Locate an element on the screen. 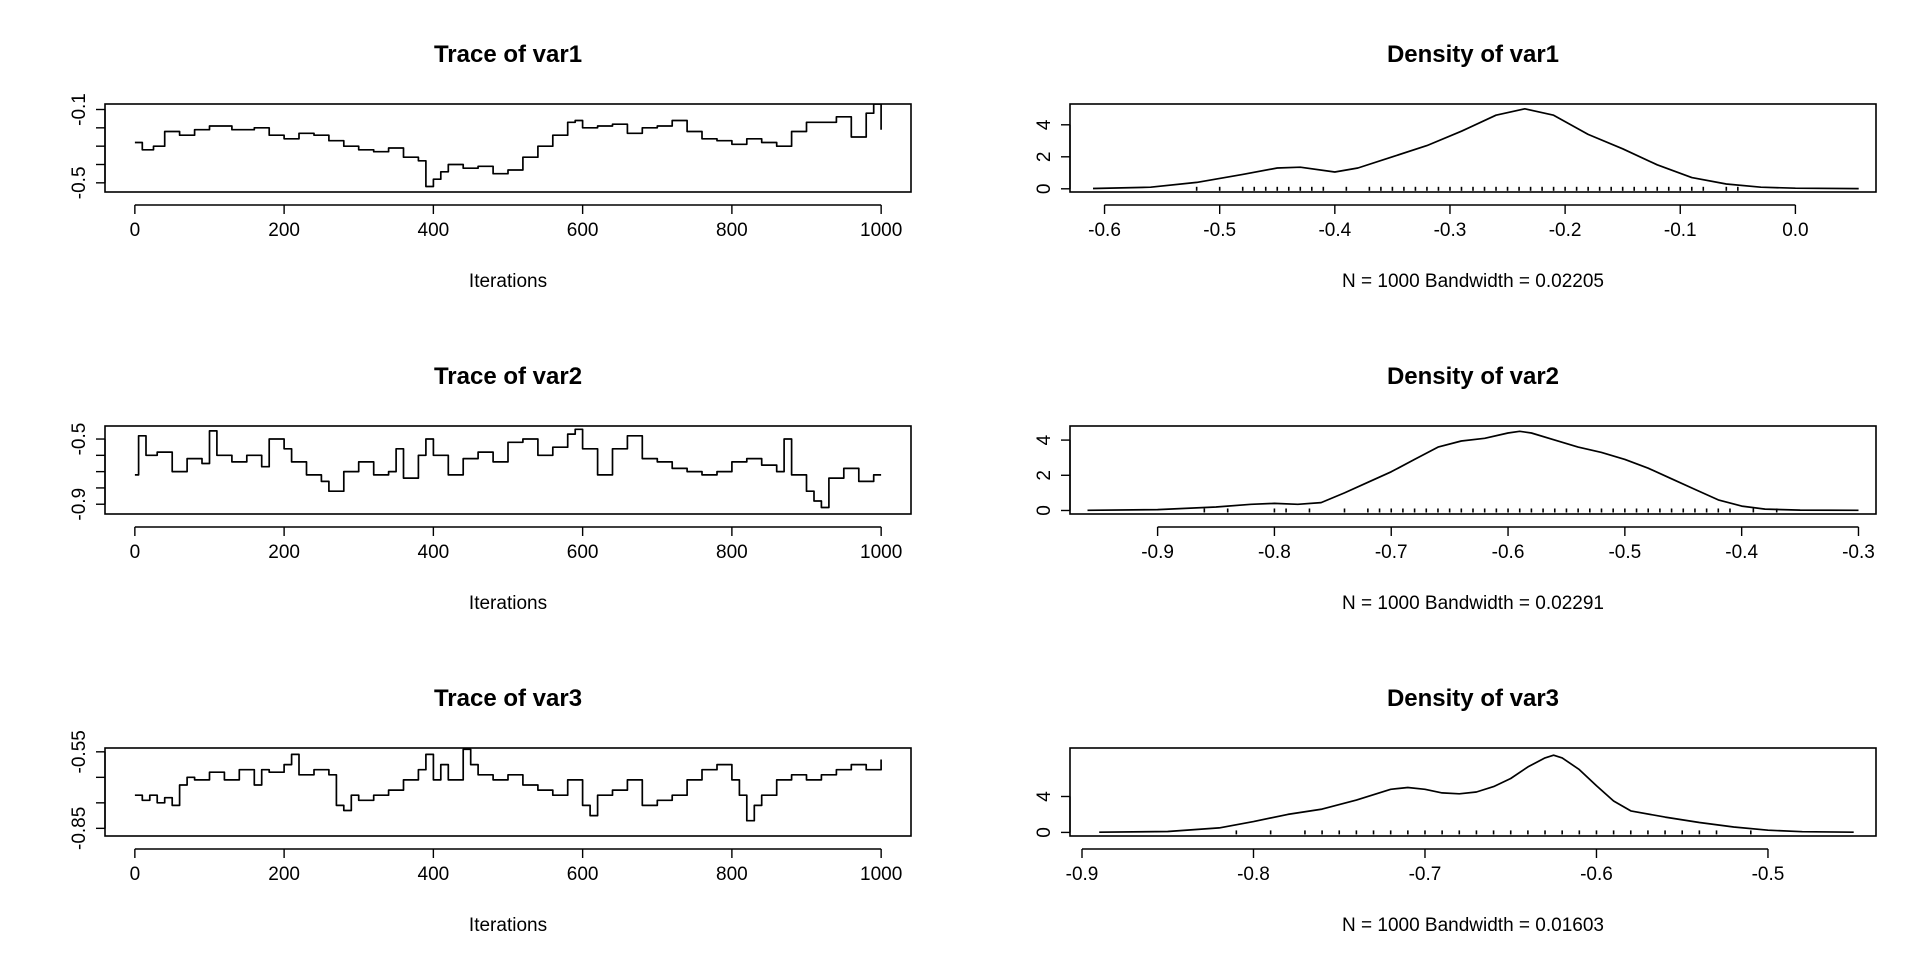 Image resolution: width=1920 pixels, height=960 pixels. x-axis-label: N = 1000 Bandwidth = 0.02291 is located at coordinates (1473, 603).